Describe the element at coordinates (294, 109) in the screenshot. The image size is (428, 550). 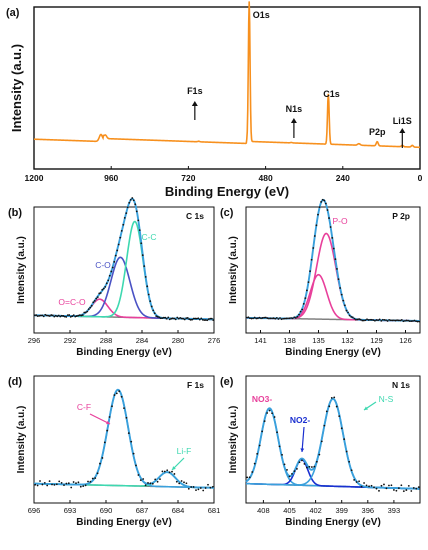
I see `peak-label: N1s` at that location.